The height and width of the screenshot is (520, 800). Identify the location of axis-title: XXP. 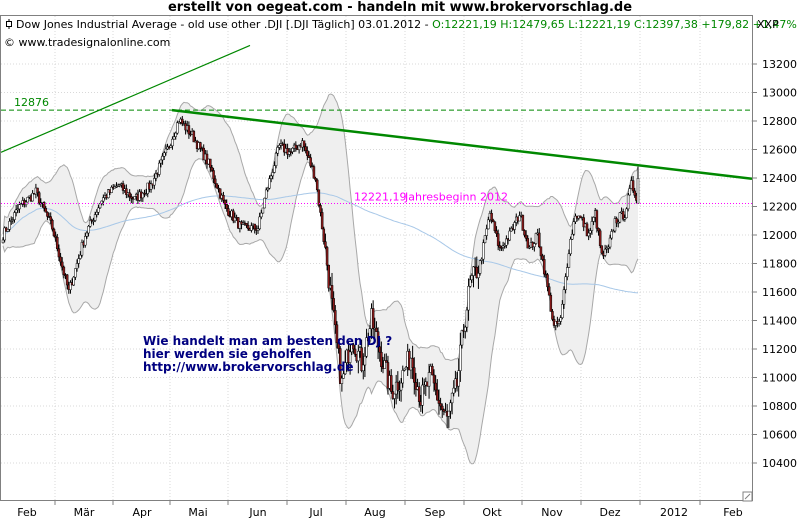
(768, 24).